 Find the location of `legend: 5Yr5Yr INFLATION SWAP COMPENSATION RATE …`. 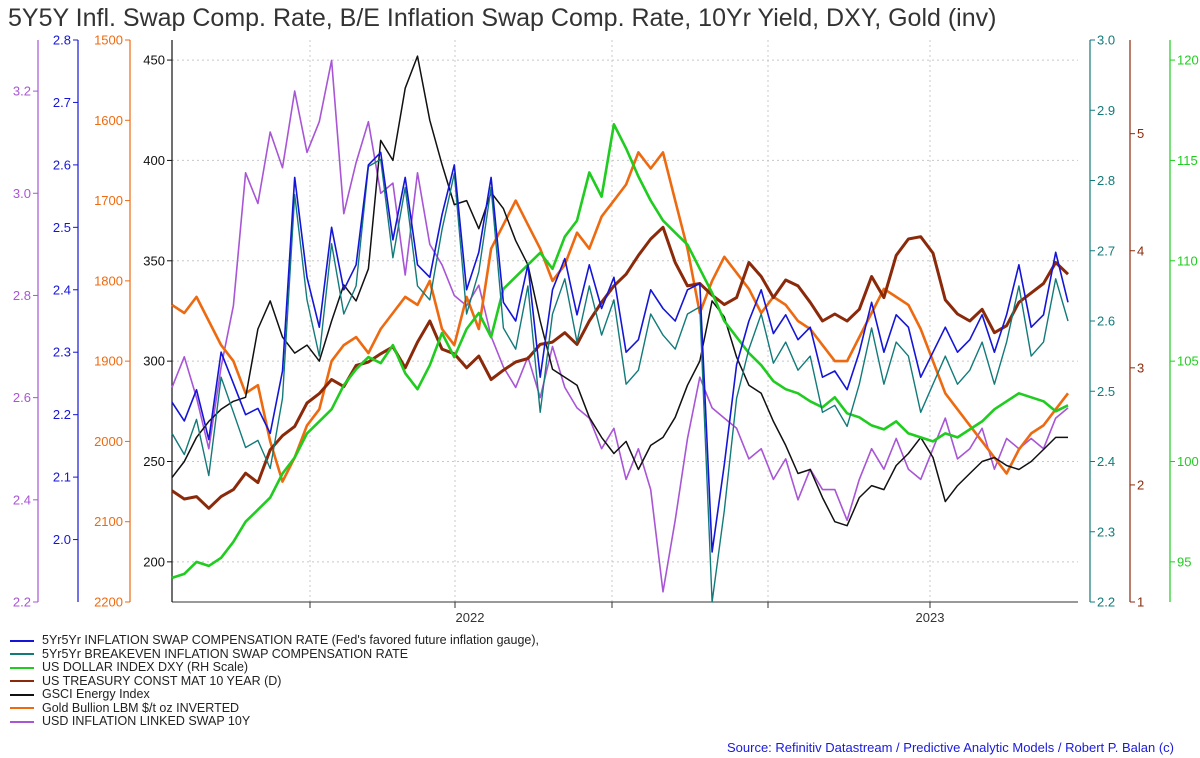

legend: 5Yr5Yr INFLATION SWAP COMPENSATION RATE … is located at coordinates (274, 681).